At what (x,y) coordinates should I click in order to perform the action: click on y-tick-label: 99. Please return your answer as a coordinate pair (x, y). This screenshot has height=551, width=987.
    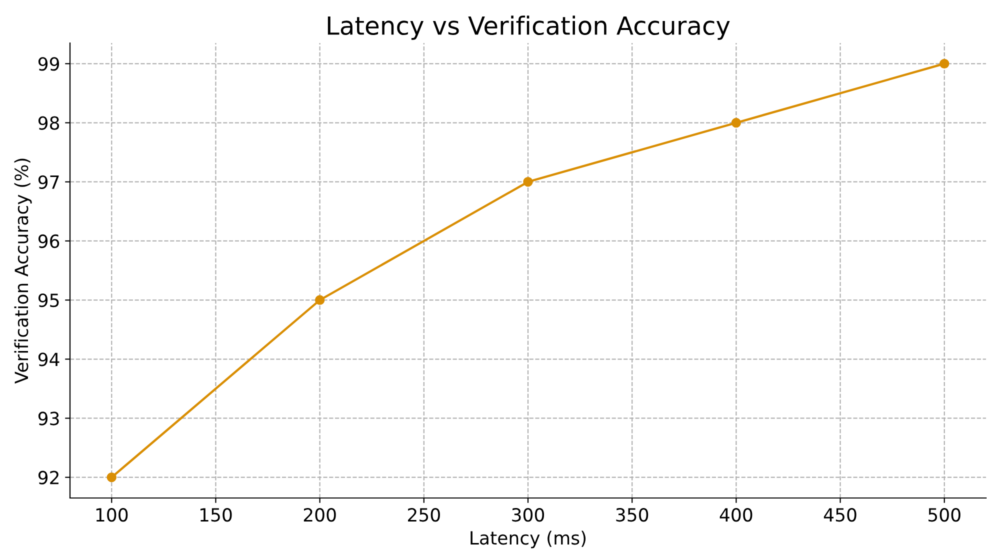
    Looking at the image, I should click on (49, 64).